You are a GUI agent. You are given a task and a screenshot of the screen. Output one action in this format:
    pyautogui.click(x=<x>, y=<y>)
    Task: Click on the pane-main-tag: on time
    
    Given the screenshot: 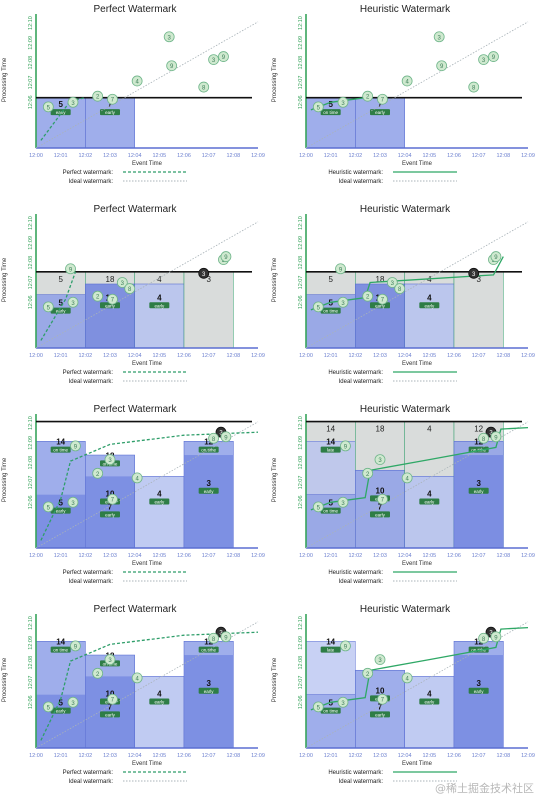 What is the action you would take?
    pyautogui.click(x=330, y=112)
    